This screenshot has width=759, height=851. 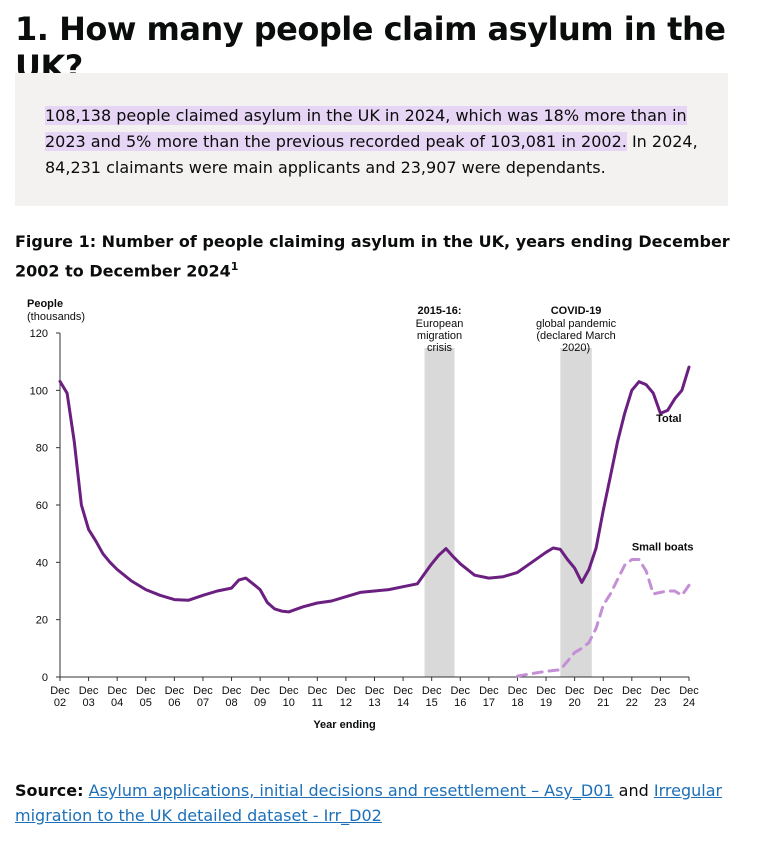 What do you see at coordinates (260, 703) in the screenshot?
I see `x-tick-bottom-7: 09` at bounding box center [260, 703].